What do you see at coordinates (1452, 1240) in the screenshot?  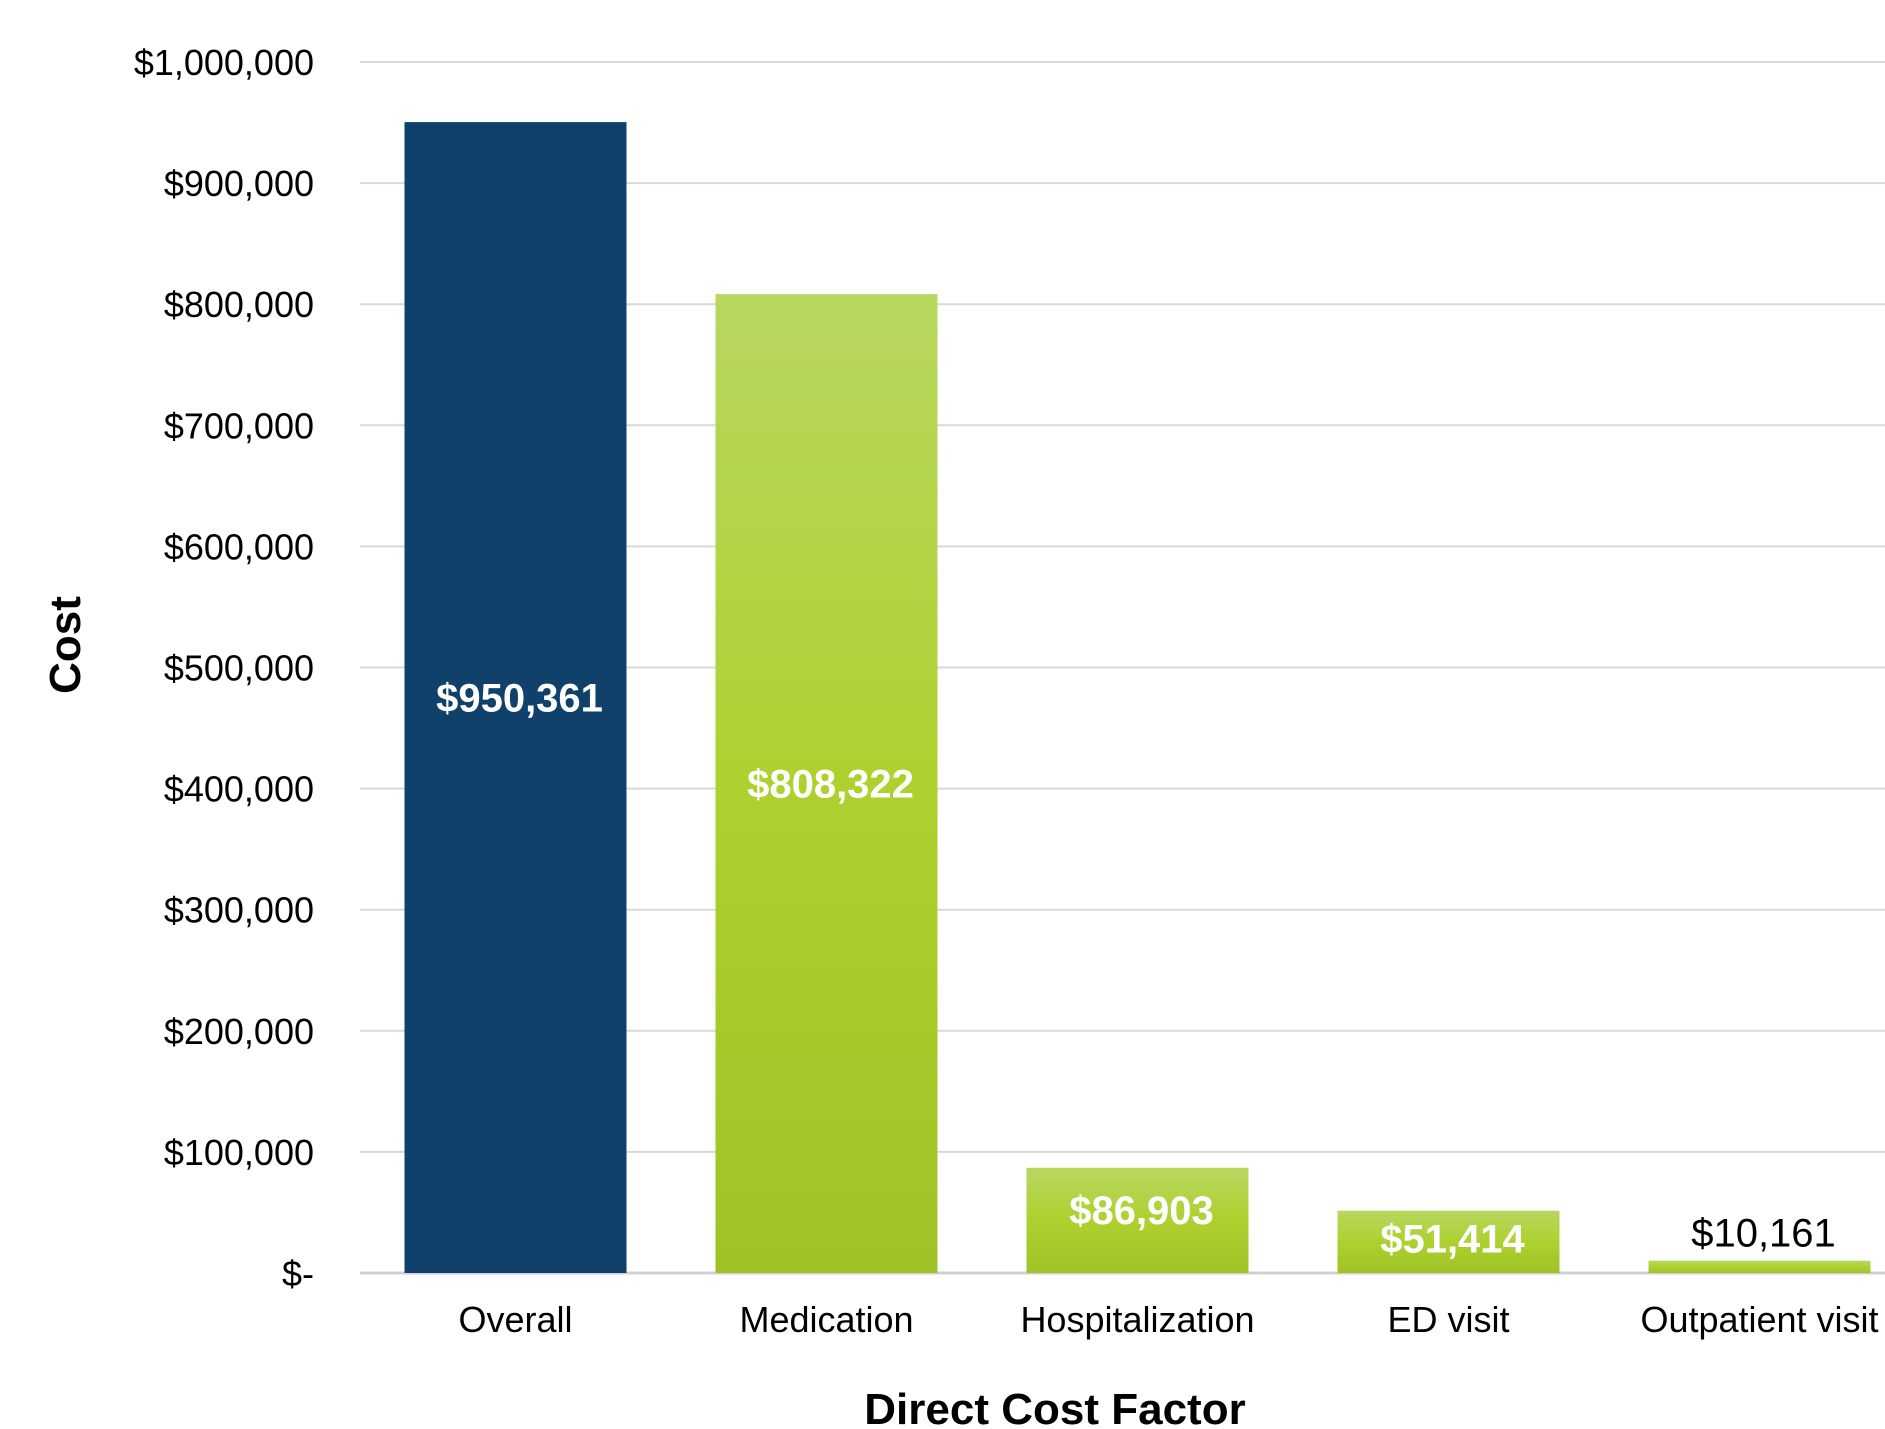 I see `data-label: $51,414` at bounding box center [1452, 1240].